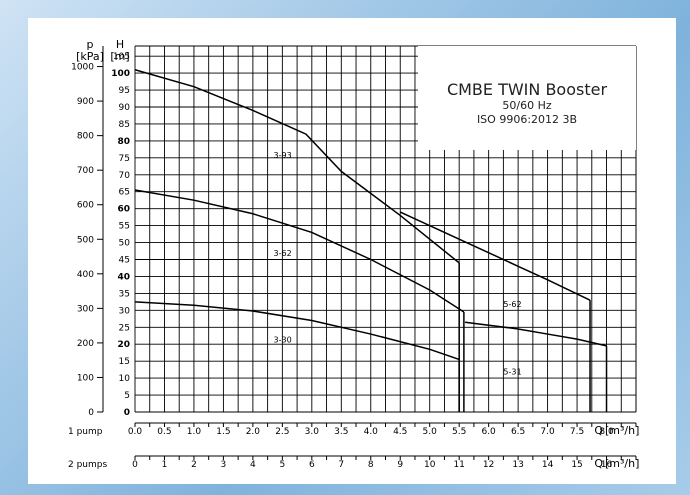  I want to click on m-tick-label: 55, so click(124, 227).